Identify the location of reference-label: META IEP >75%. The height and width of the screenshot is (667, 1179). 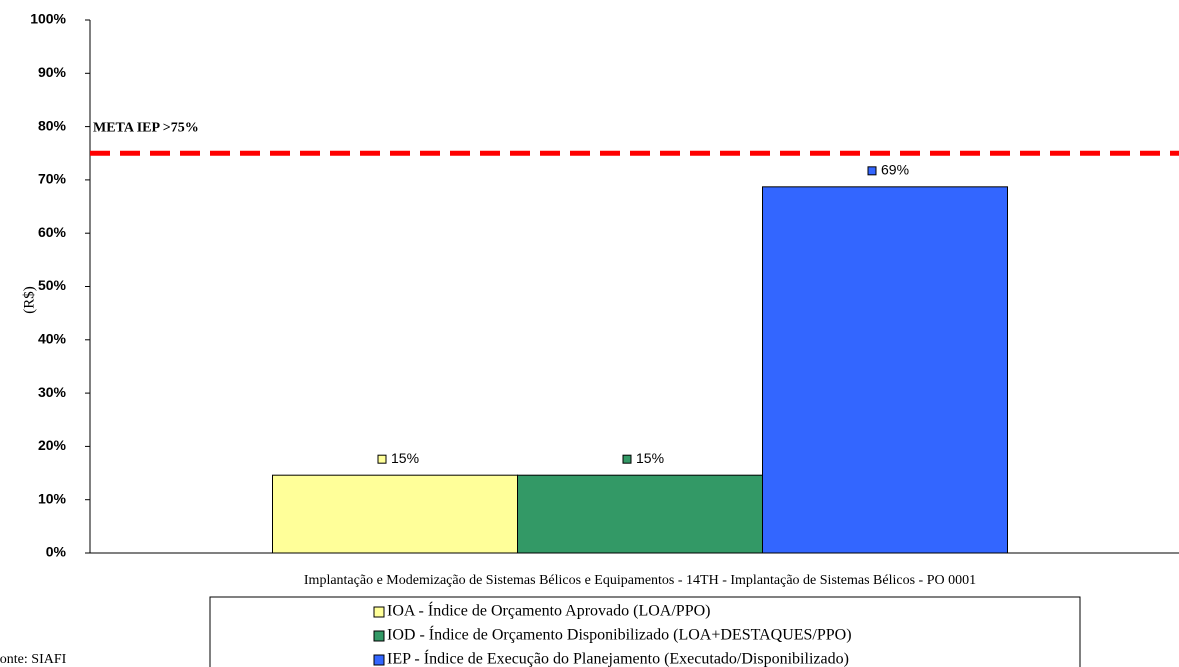
(146, 127).